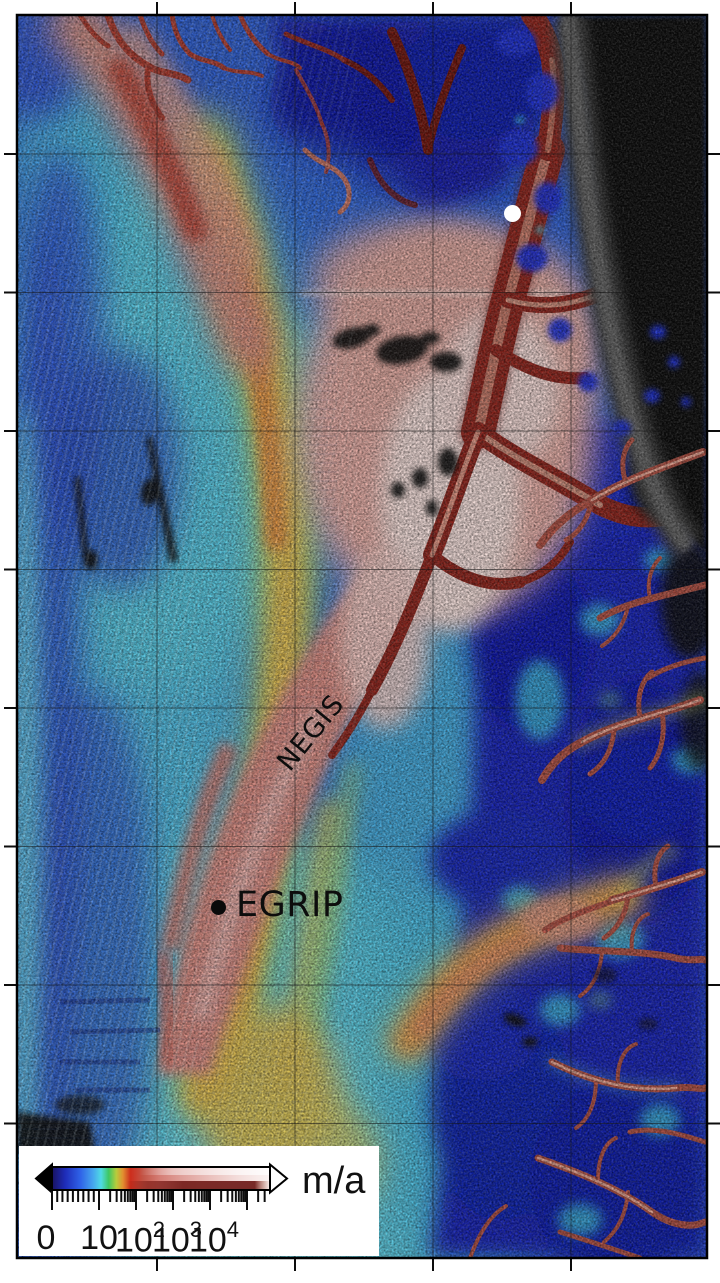 This screenshot has height=1283, width=720. I want to click on colorbar, so click(161, 1178).